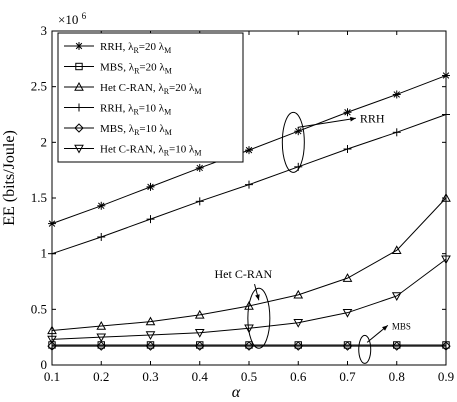 This screenshot has width=457, height=402. Describe the element at coordinates (150, 97) in the screenshot. I see `legend-box` at that location.